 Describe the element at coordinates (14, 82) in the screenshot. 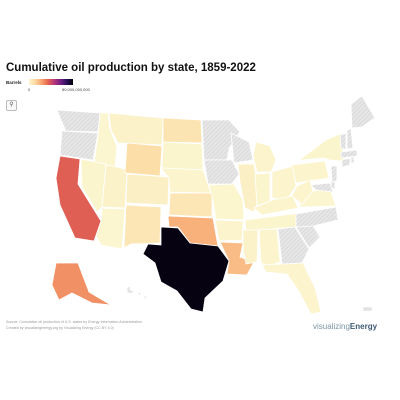

I see `legend-title: Barrels` at that location.